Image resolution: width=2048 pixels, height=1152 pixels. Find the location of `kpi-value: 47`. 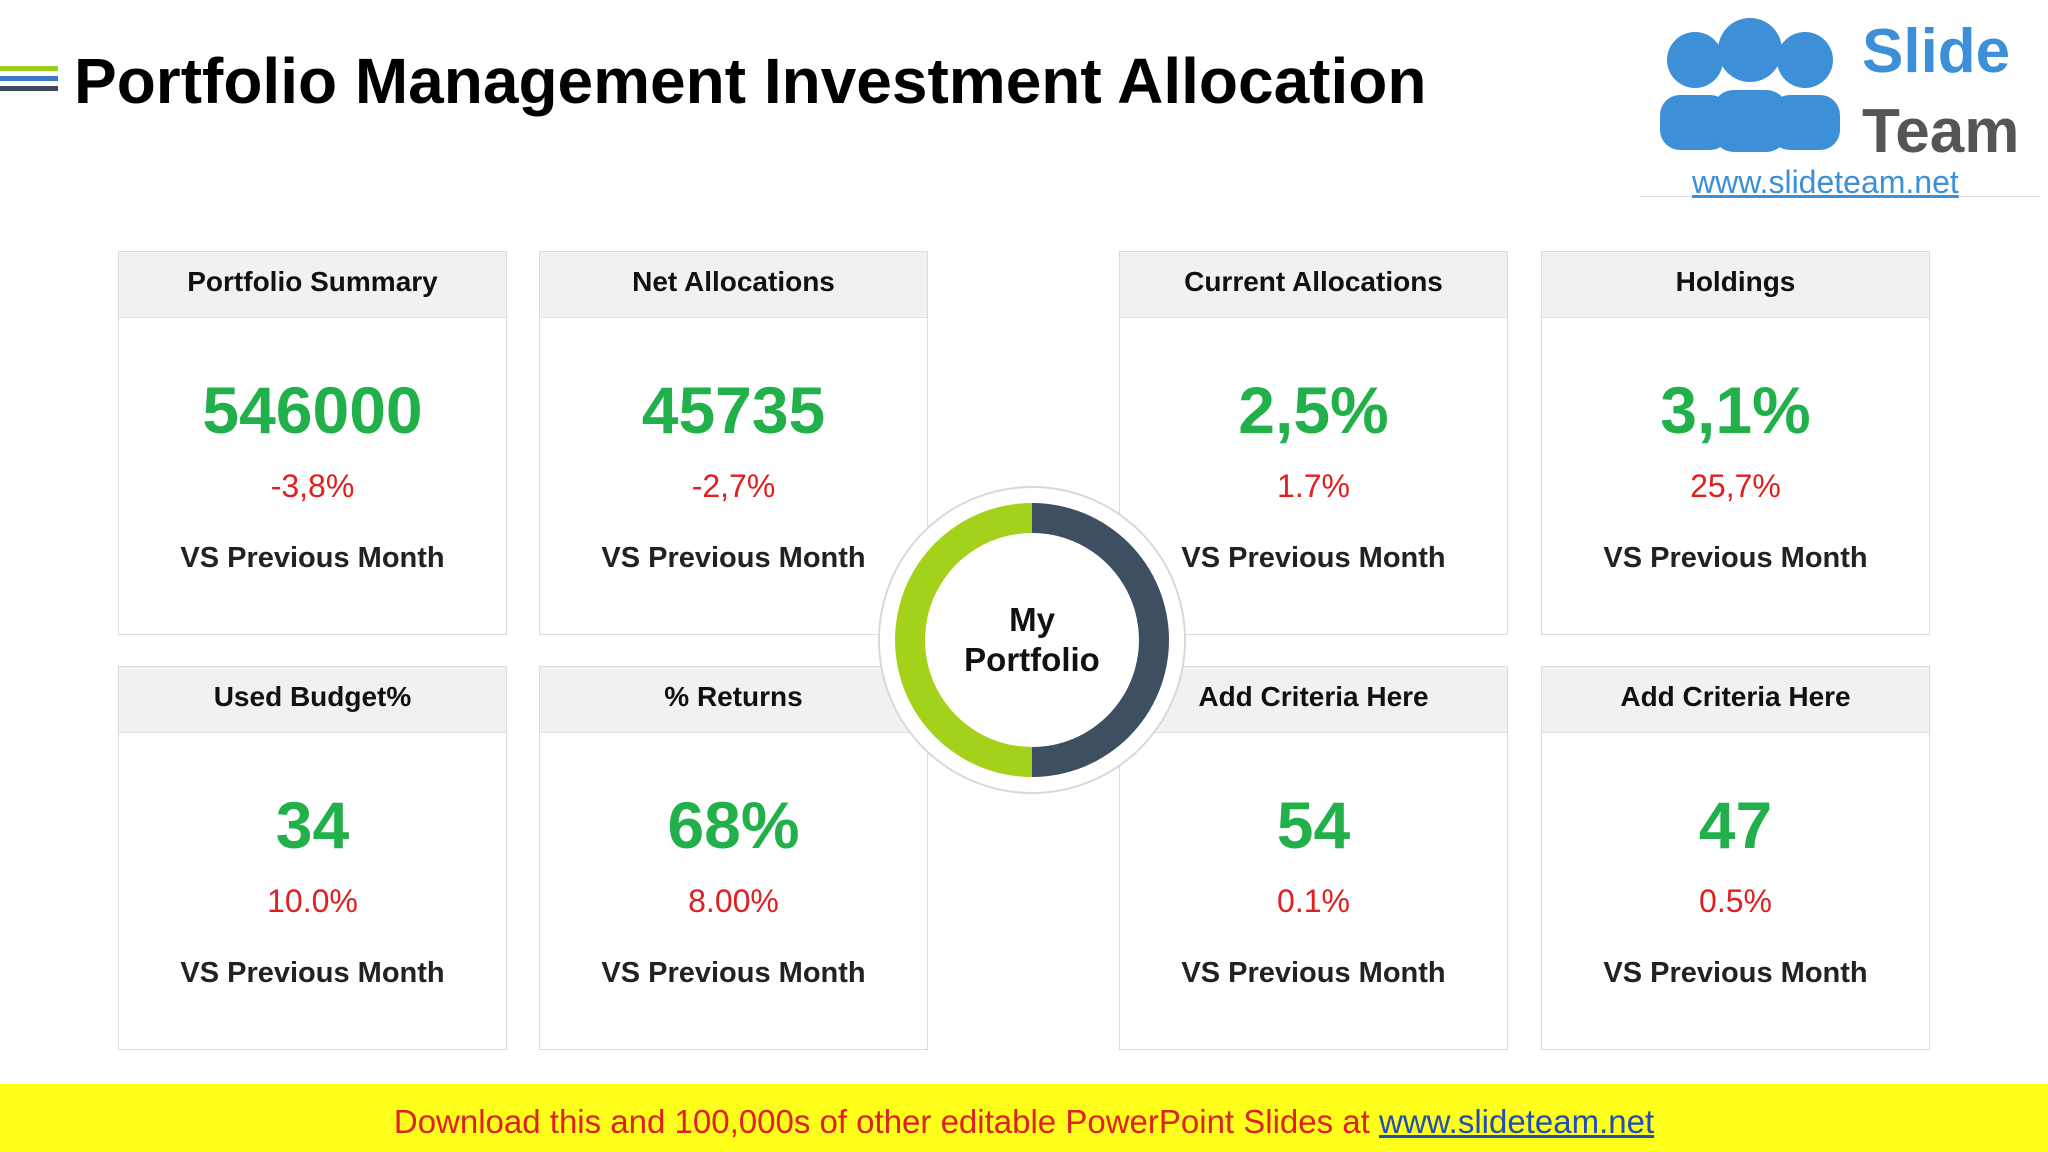

kpi-value: 47 is located at coordinates (1735, 825).